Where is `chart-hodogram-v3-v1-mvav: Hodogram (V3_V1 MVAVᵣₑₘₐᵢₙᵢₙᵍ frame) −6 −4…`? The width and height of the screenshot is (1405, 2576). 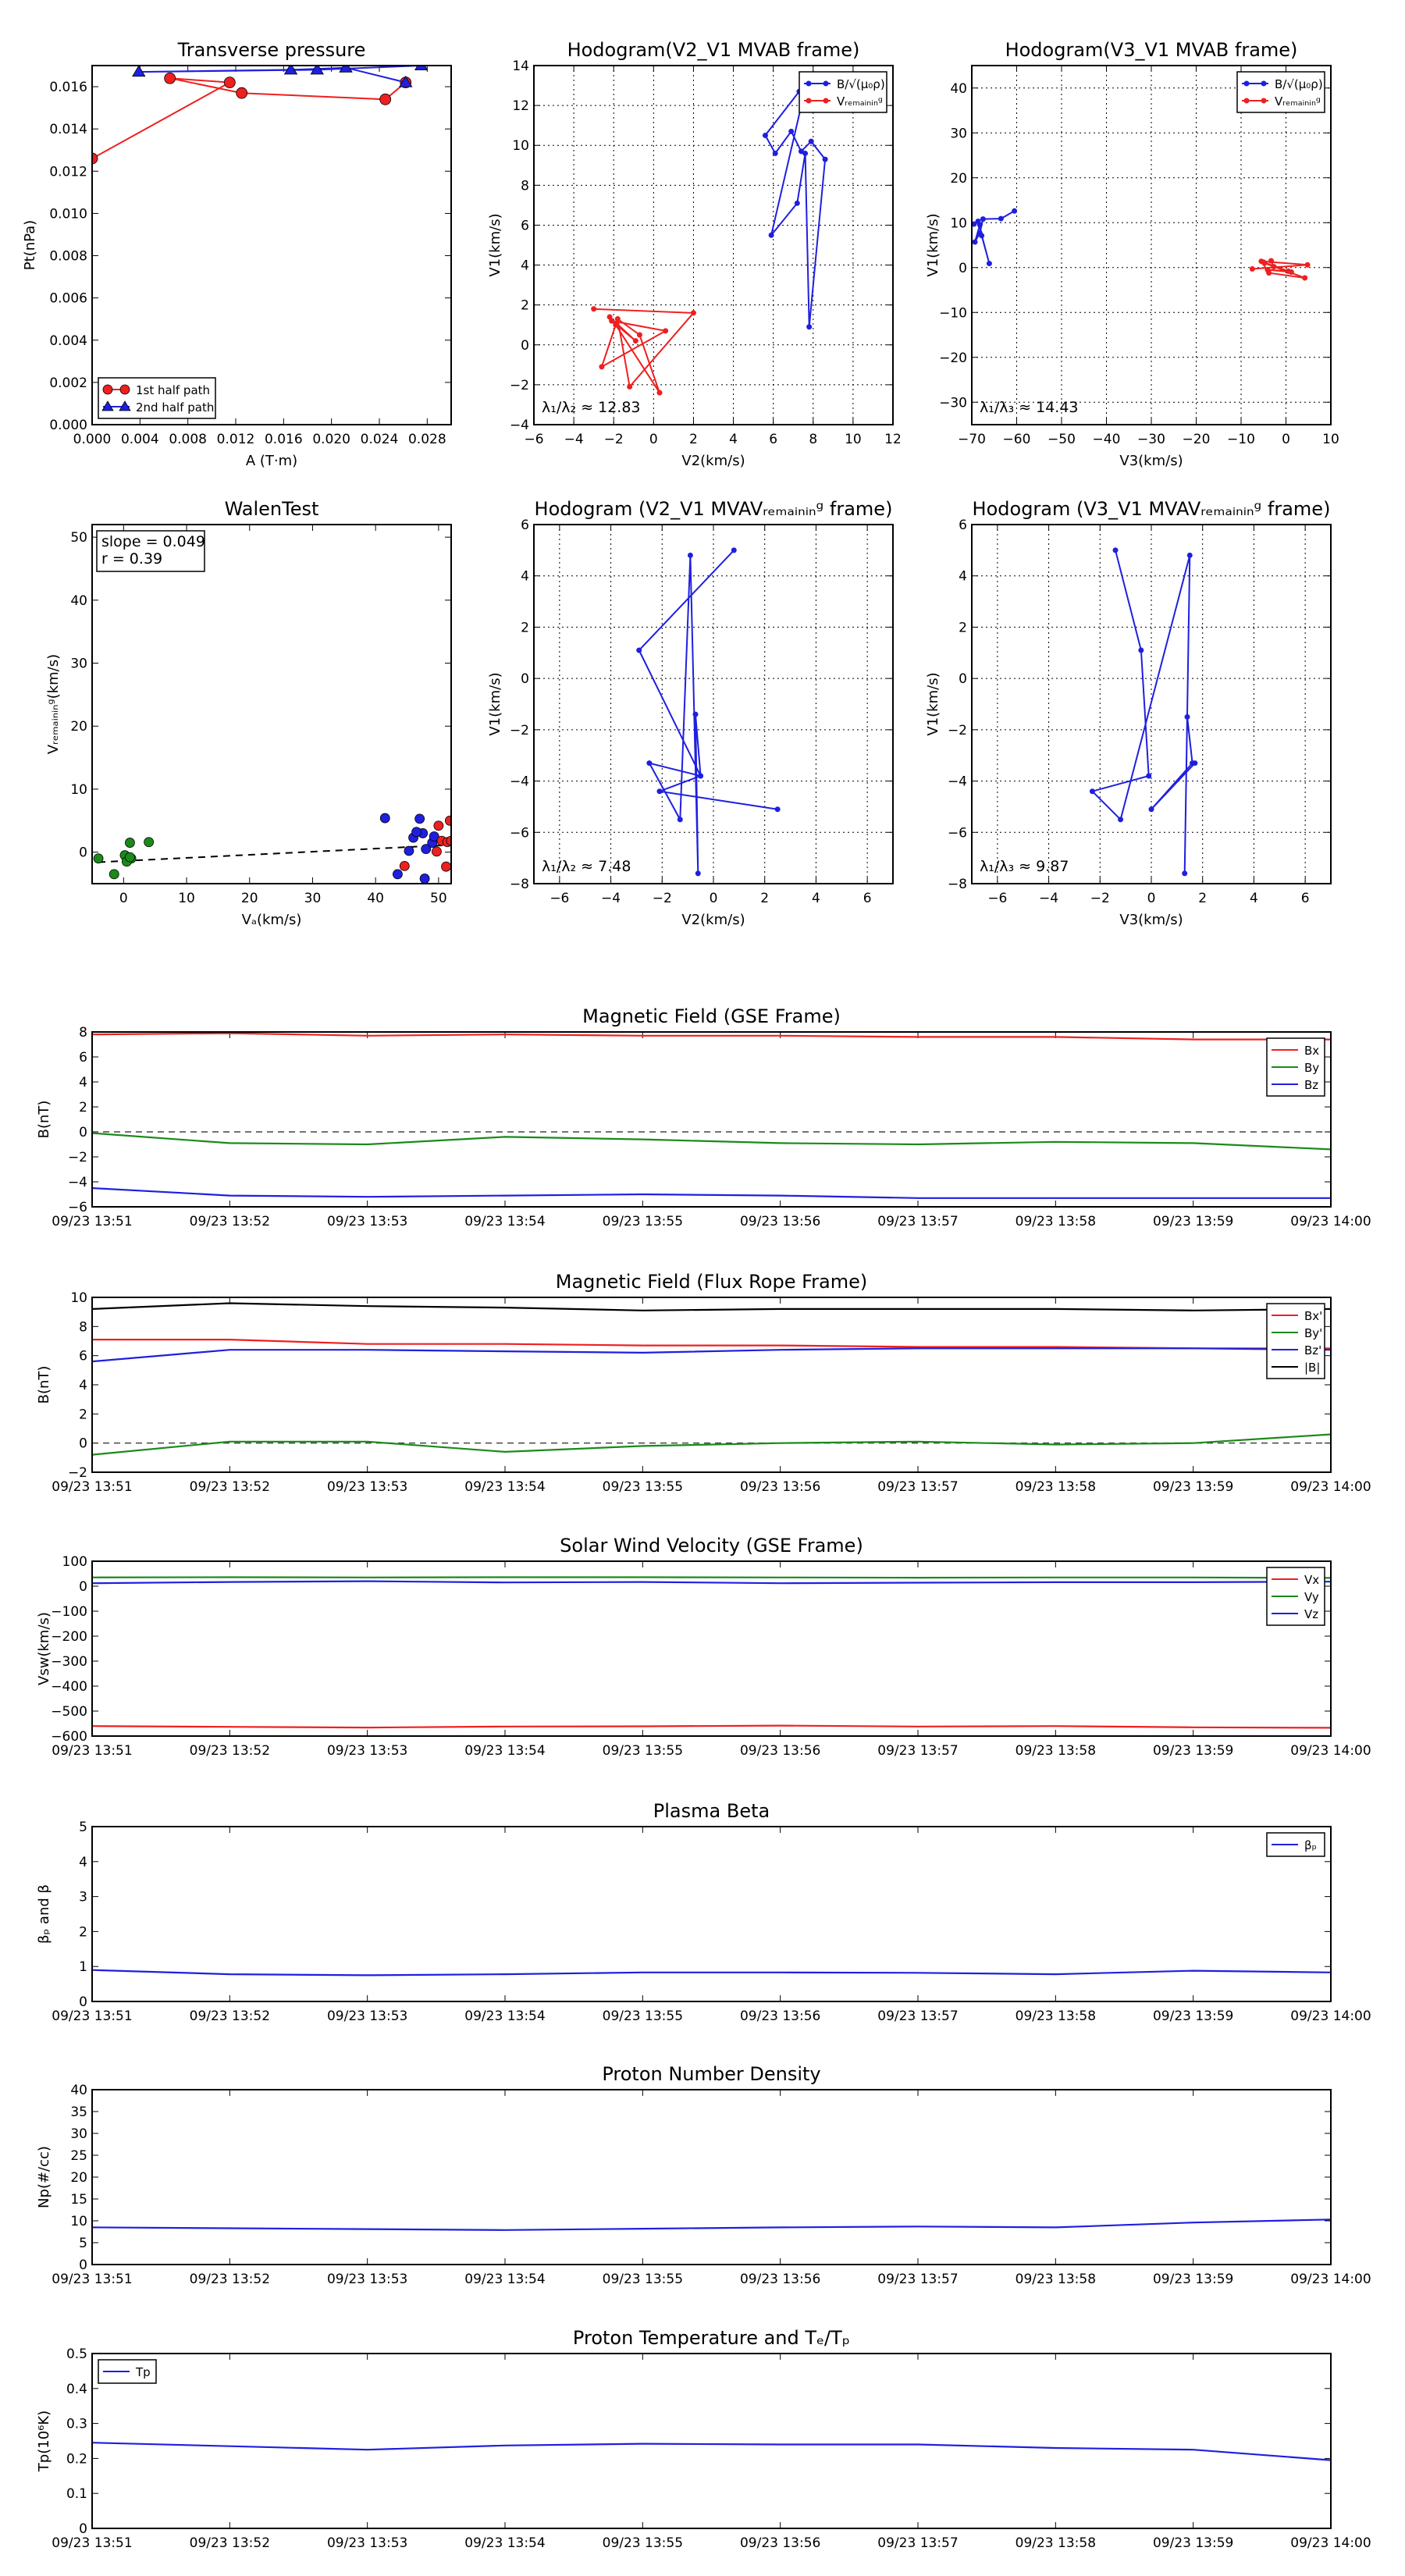 chart-hodogram-v3-v1-mvav: Hodogram (V3_V1 MVAVᵣₑₘₐᵢₙᵢₙᵍ frame) −6 −4… is located at coordinates (1129, 713).